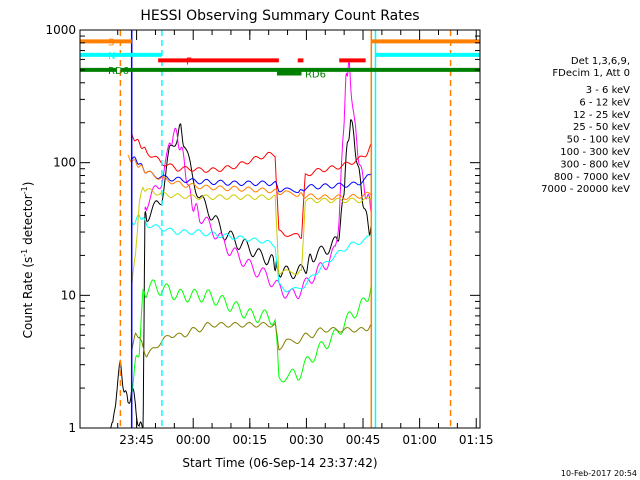 This screenshot has width=640, height=480. Describe the element at coordinates (193, 440) in the screenshot. I see `x-tick-label-2: 00:00` at that location.